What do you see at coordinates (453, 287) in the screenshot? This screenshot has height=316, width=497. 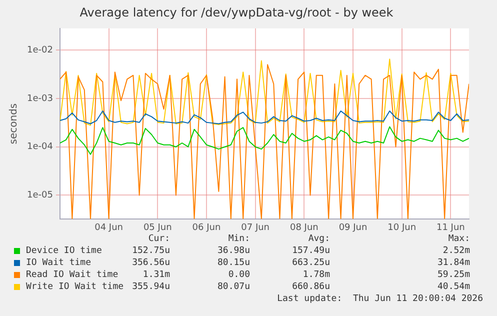 I see `text: 40.54m` at bounding box center [453, 287].